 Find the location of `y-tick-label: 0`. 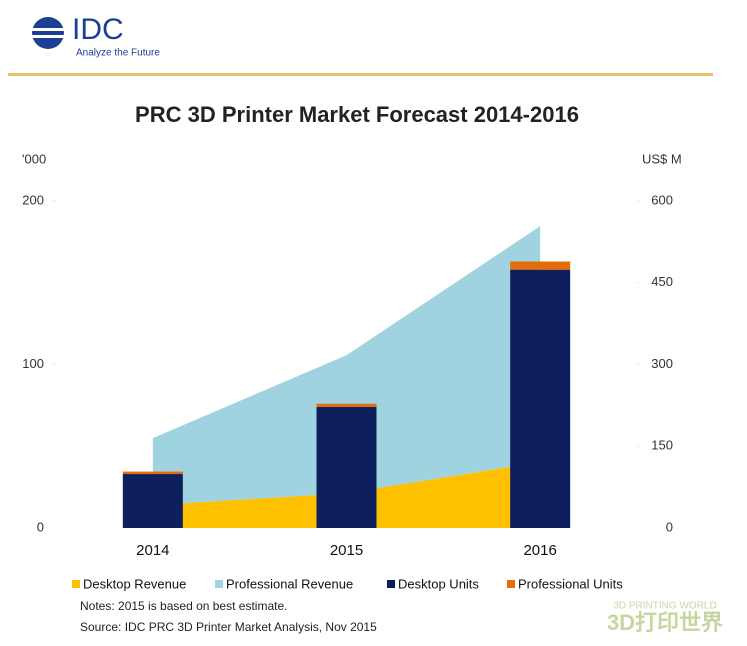

y-tick-label: 0 is located at coordinates (40, 526).